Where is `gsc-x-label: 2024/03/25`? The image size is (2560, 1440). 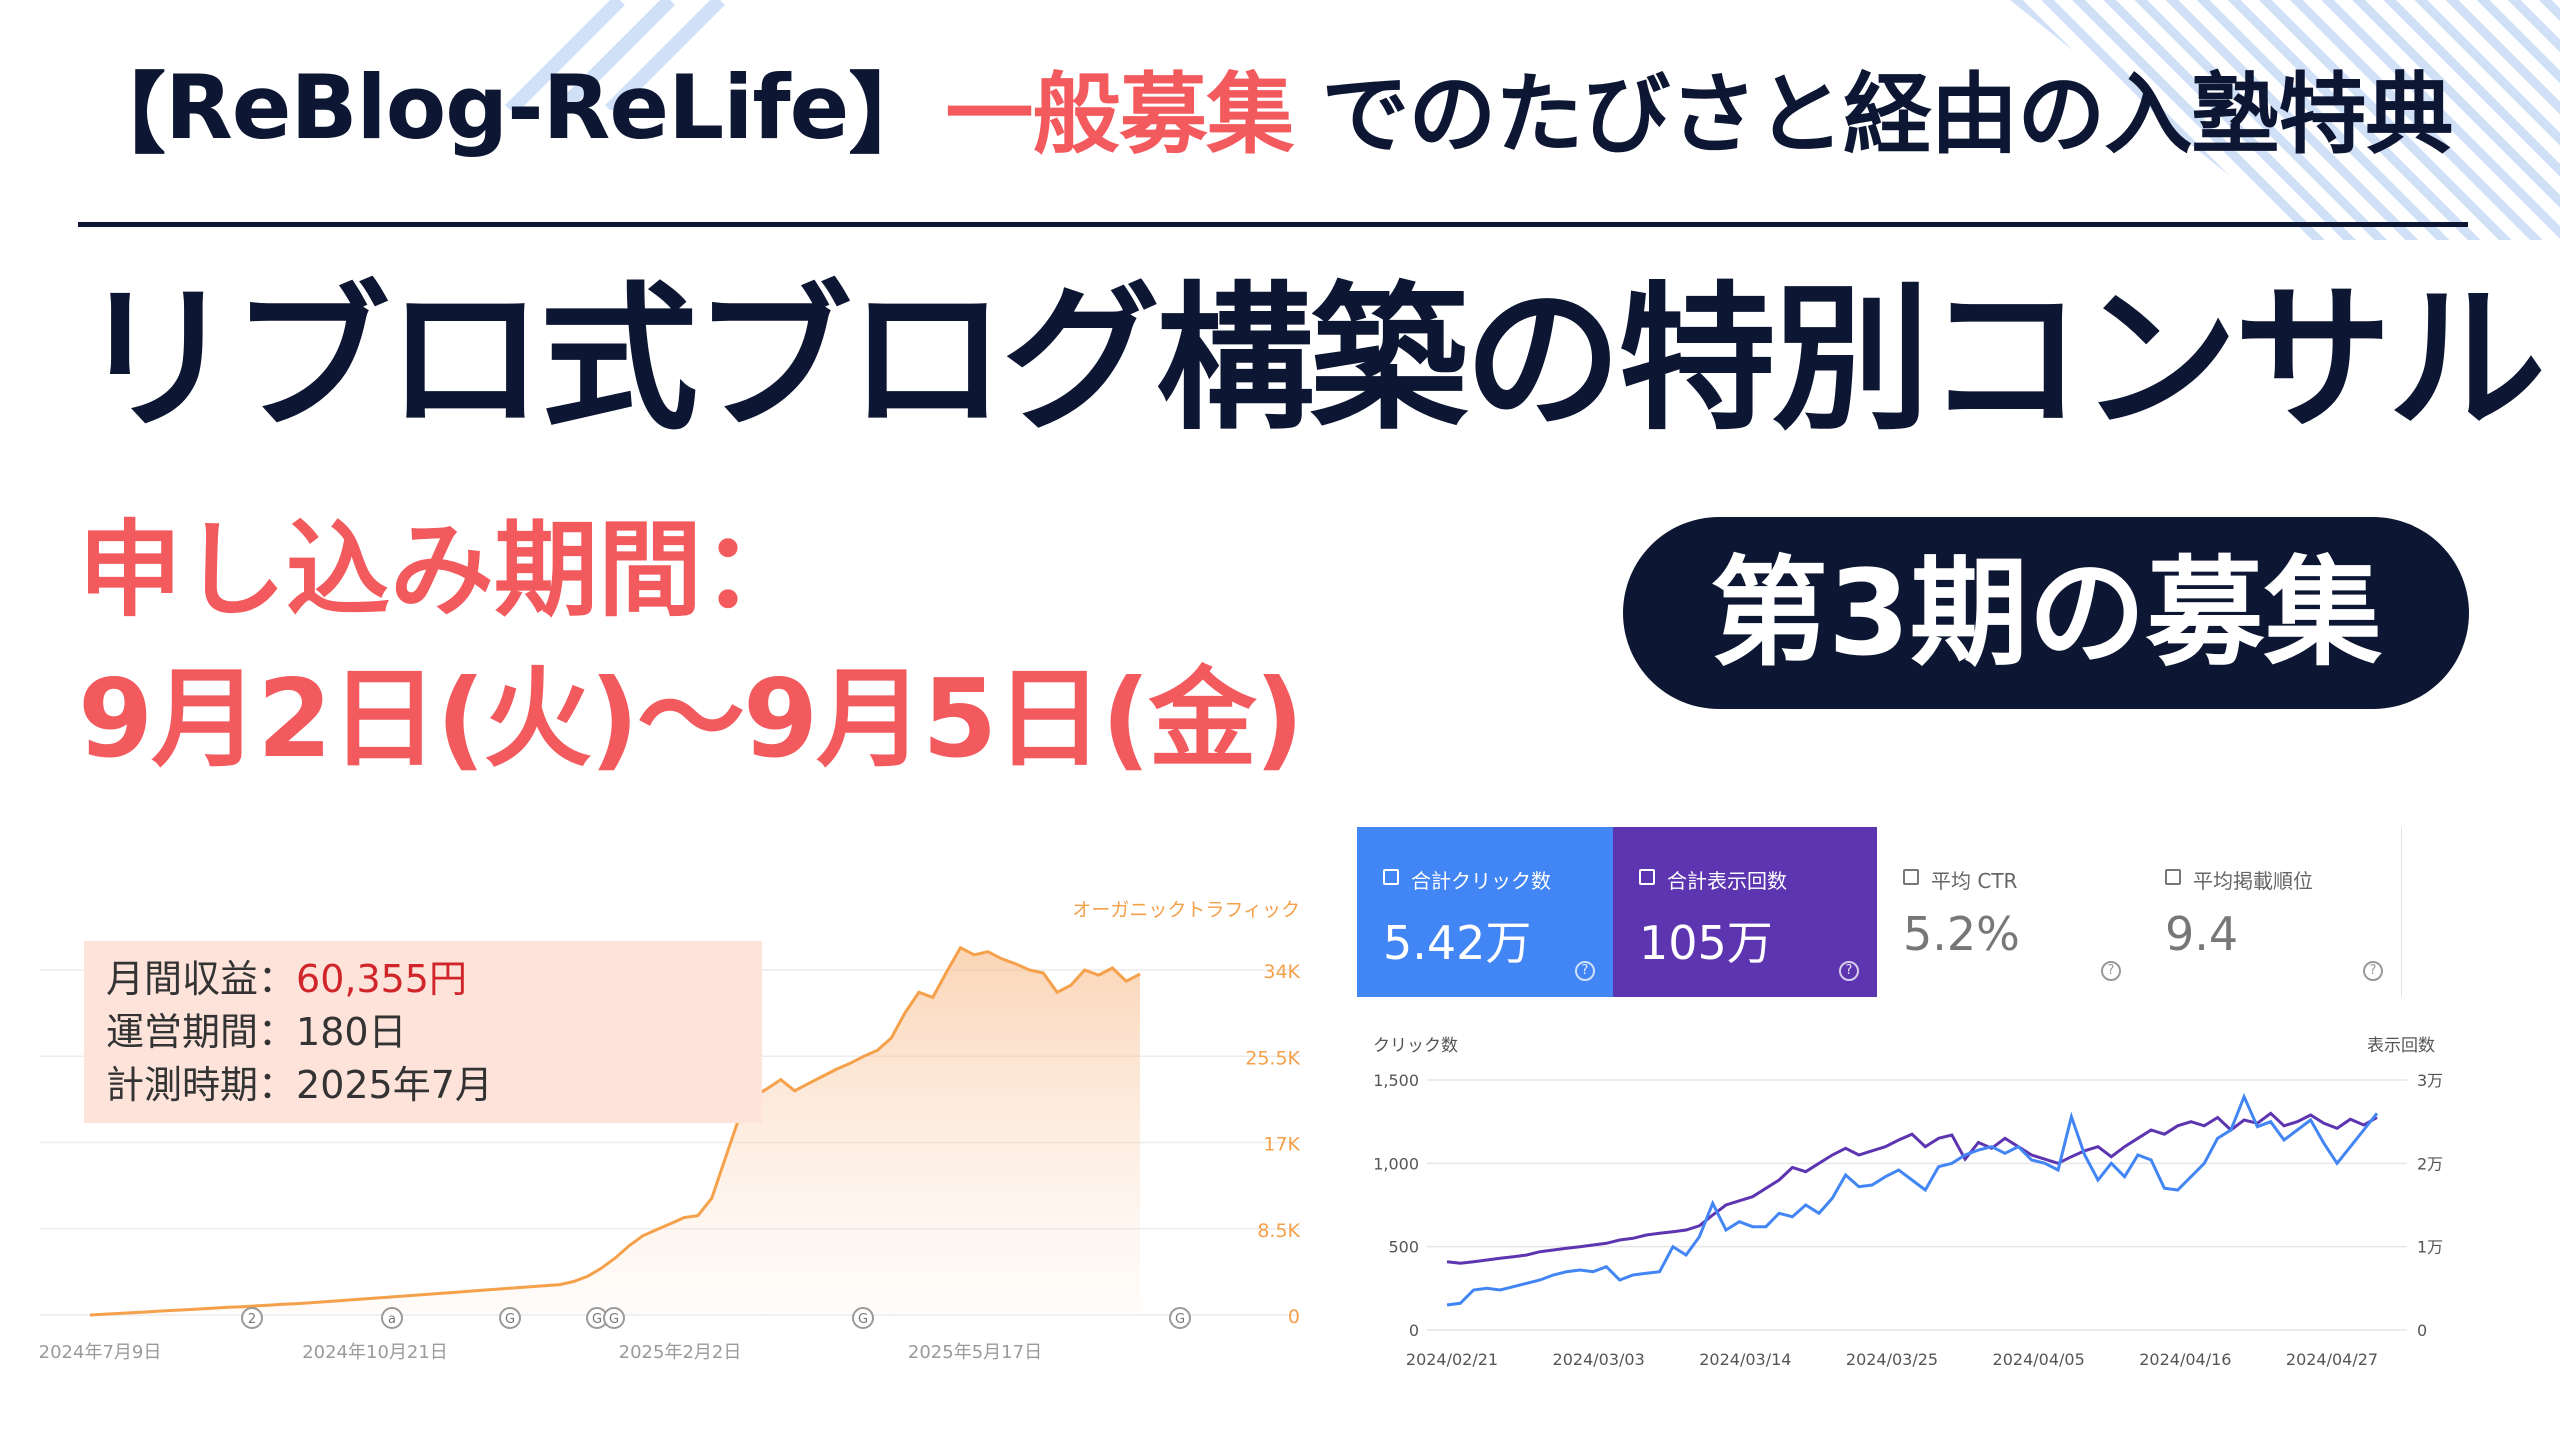
gsc-x-label: 2024/03/25 is located at coordinates (1892, 1359).